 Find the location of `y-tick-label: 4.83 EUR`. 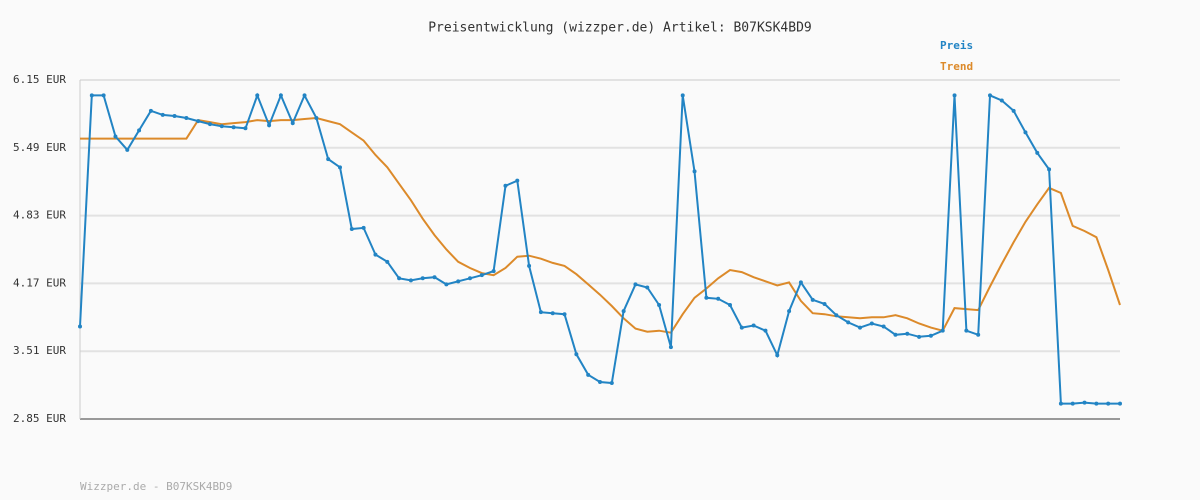

y-tick-label: 4.83 EUR is located at coordinates (39, 215).